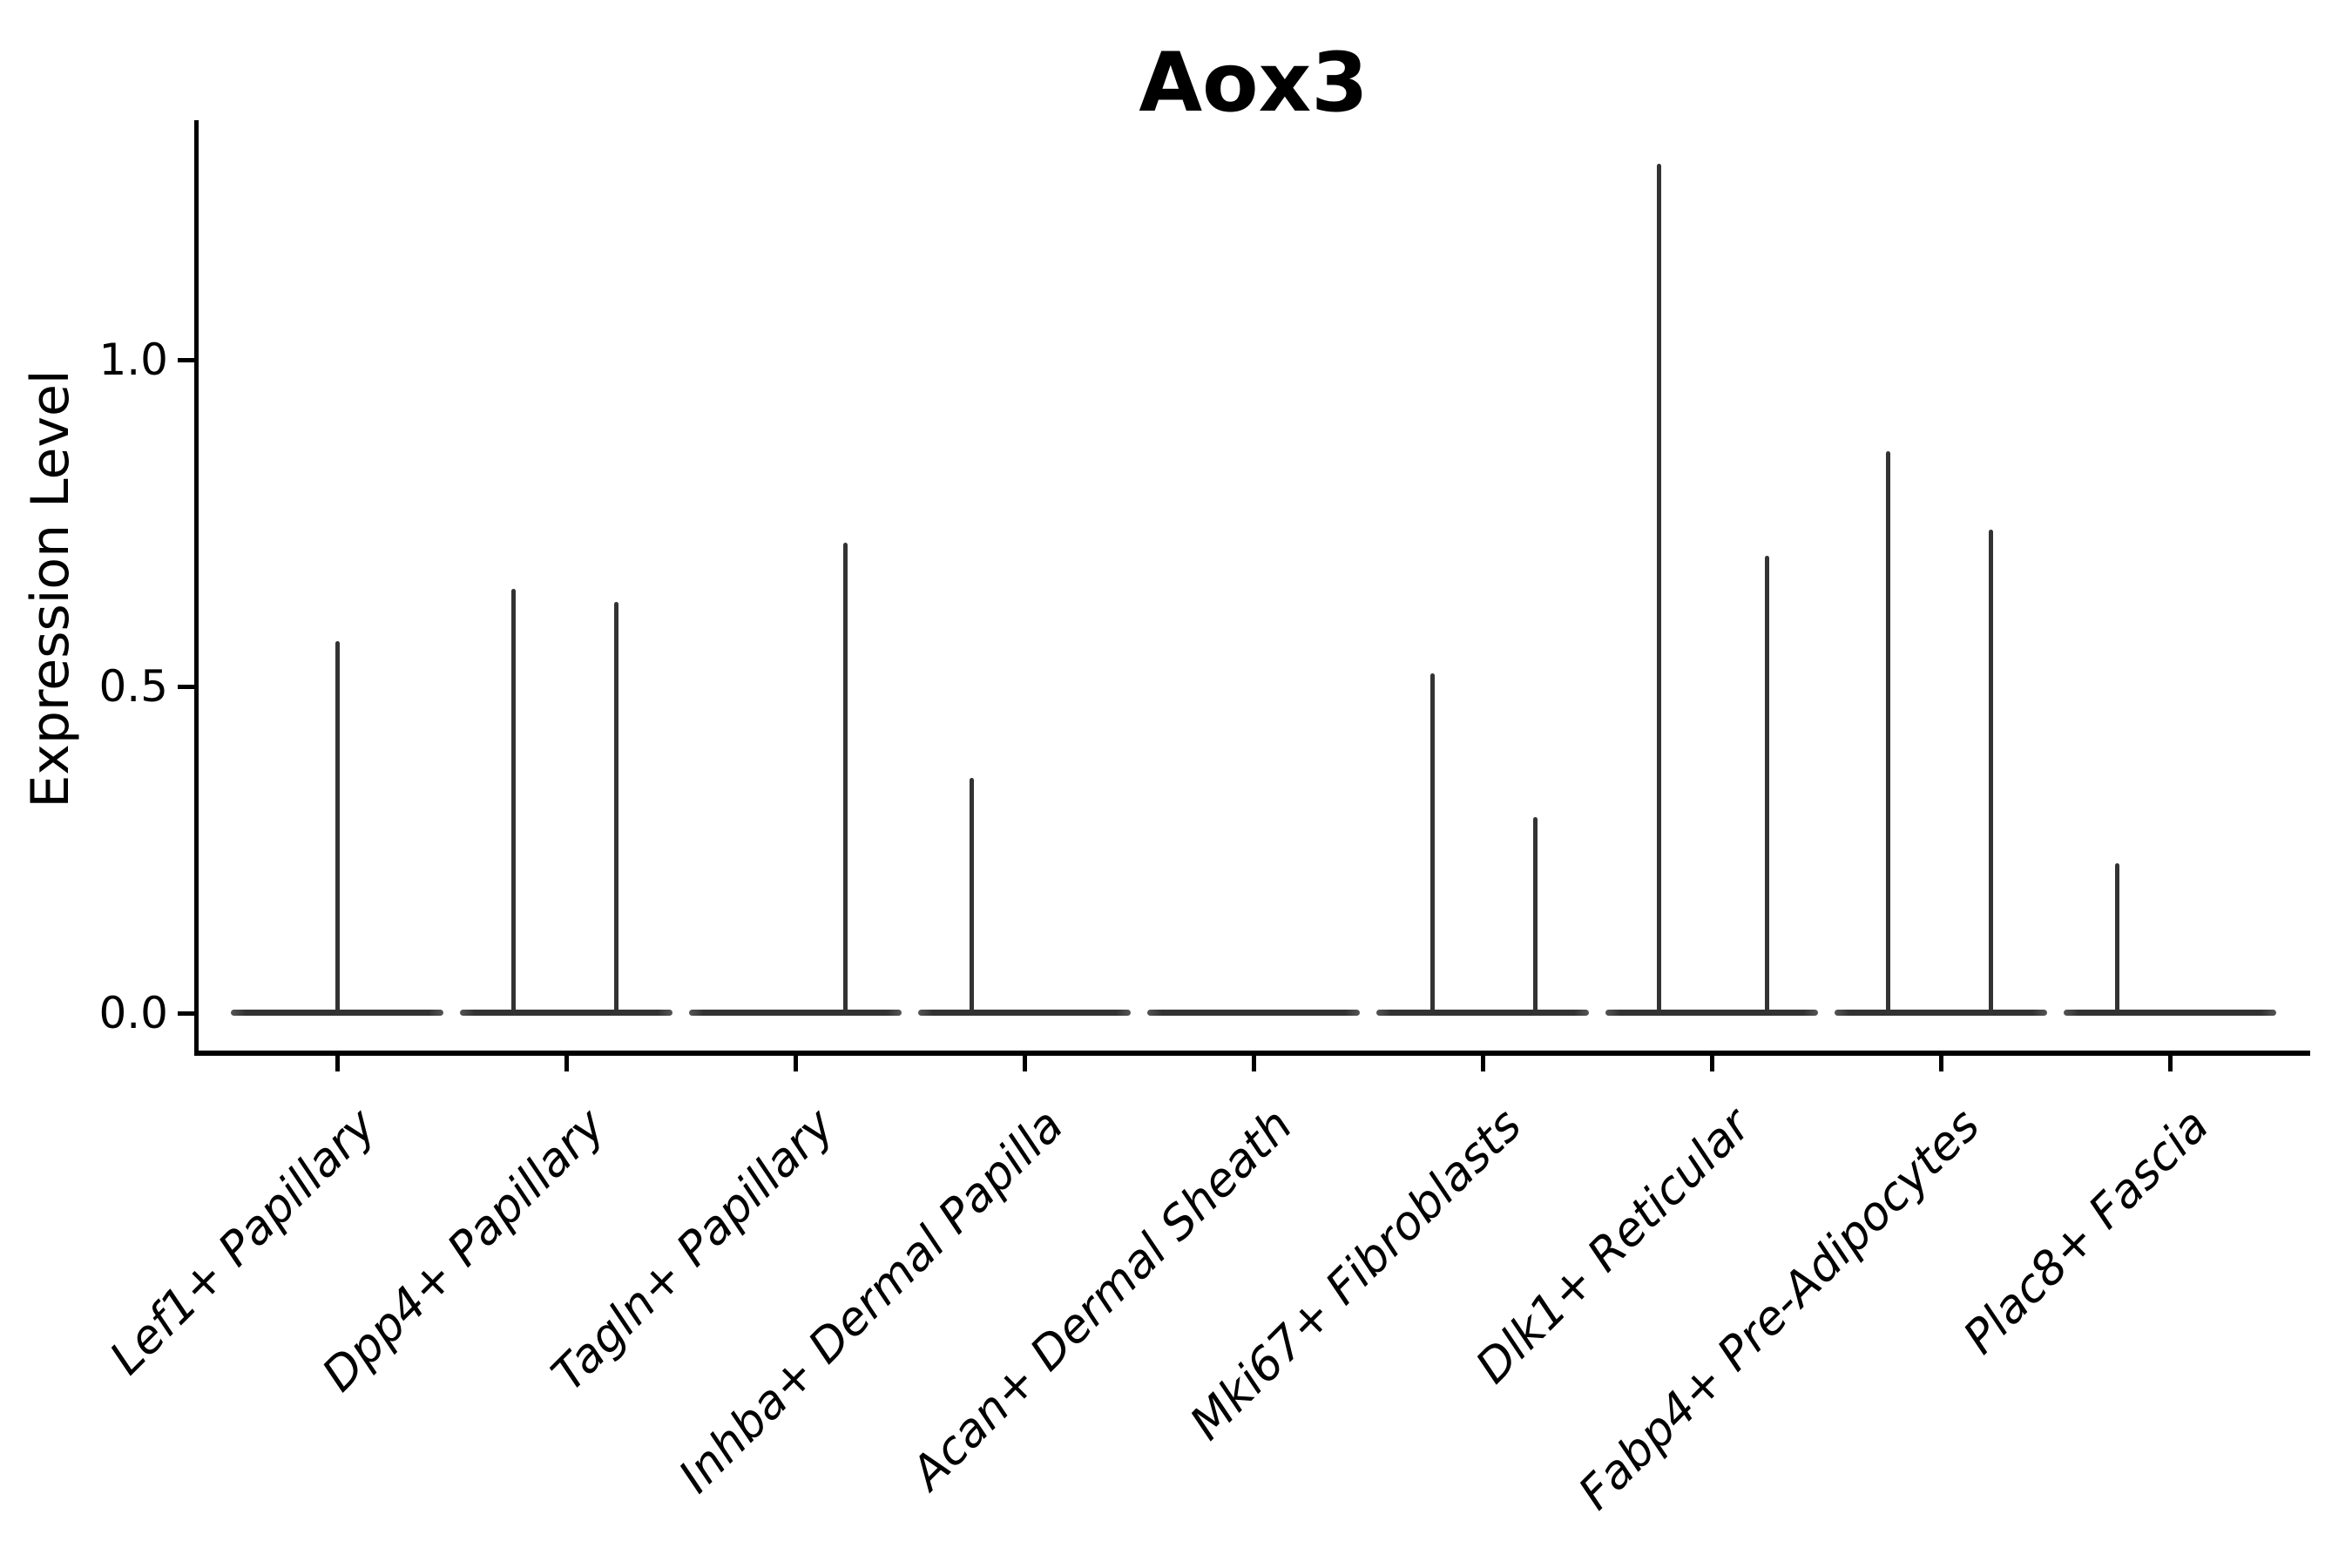  Describe the element at coordinates (133, 687) in the screenshot. I see `y-tick-label: 0.5` at that location.